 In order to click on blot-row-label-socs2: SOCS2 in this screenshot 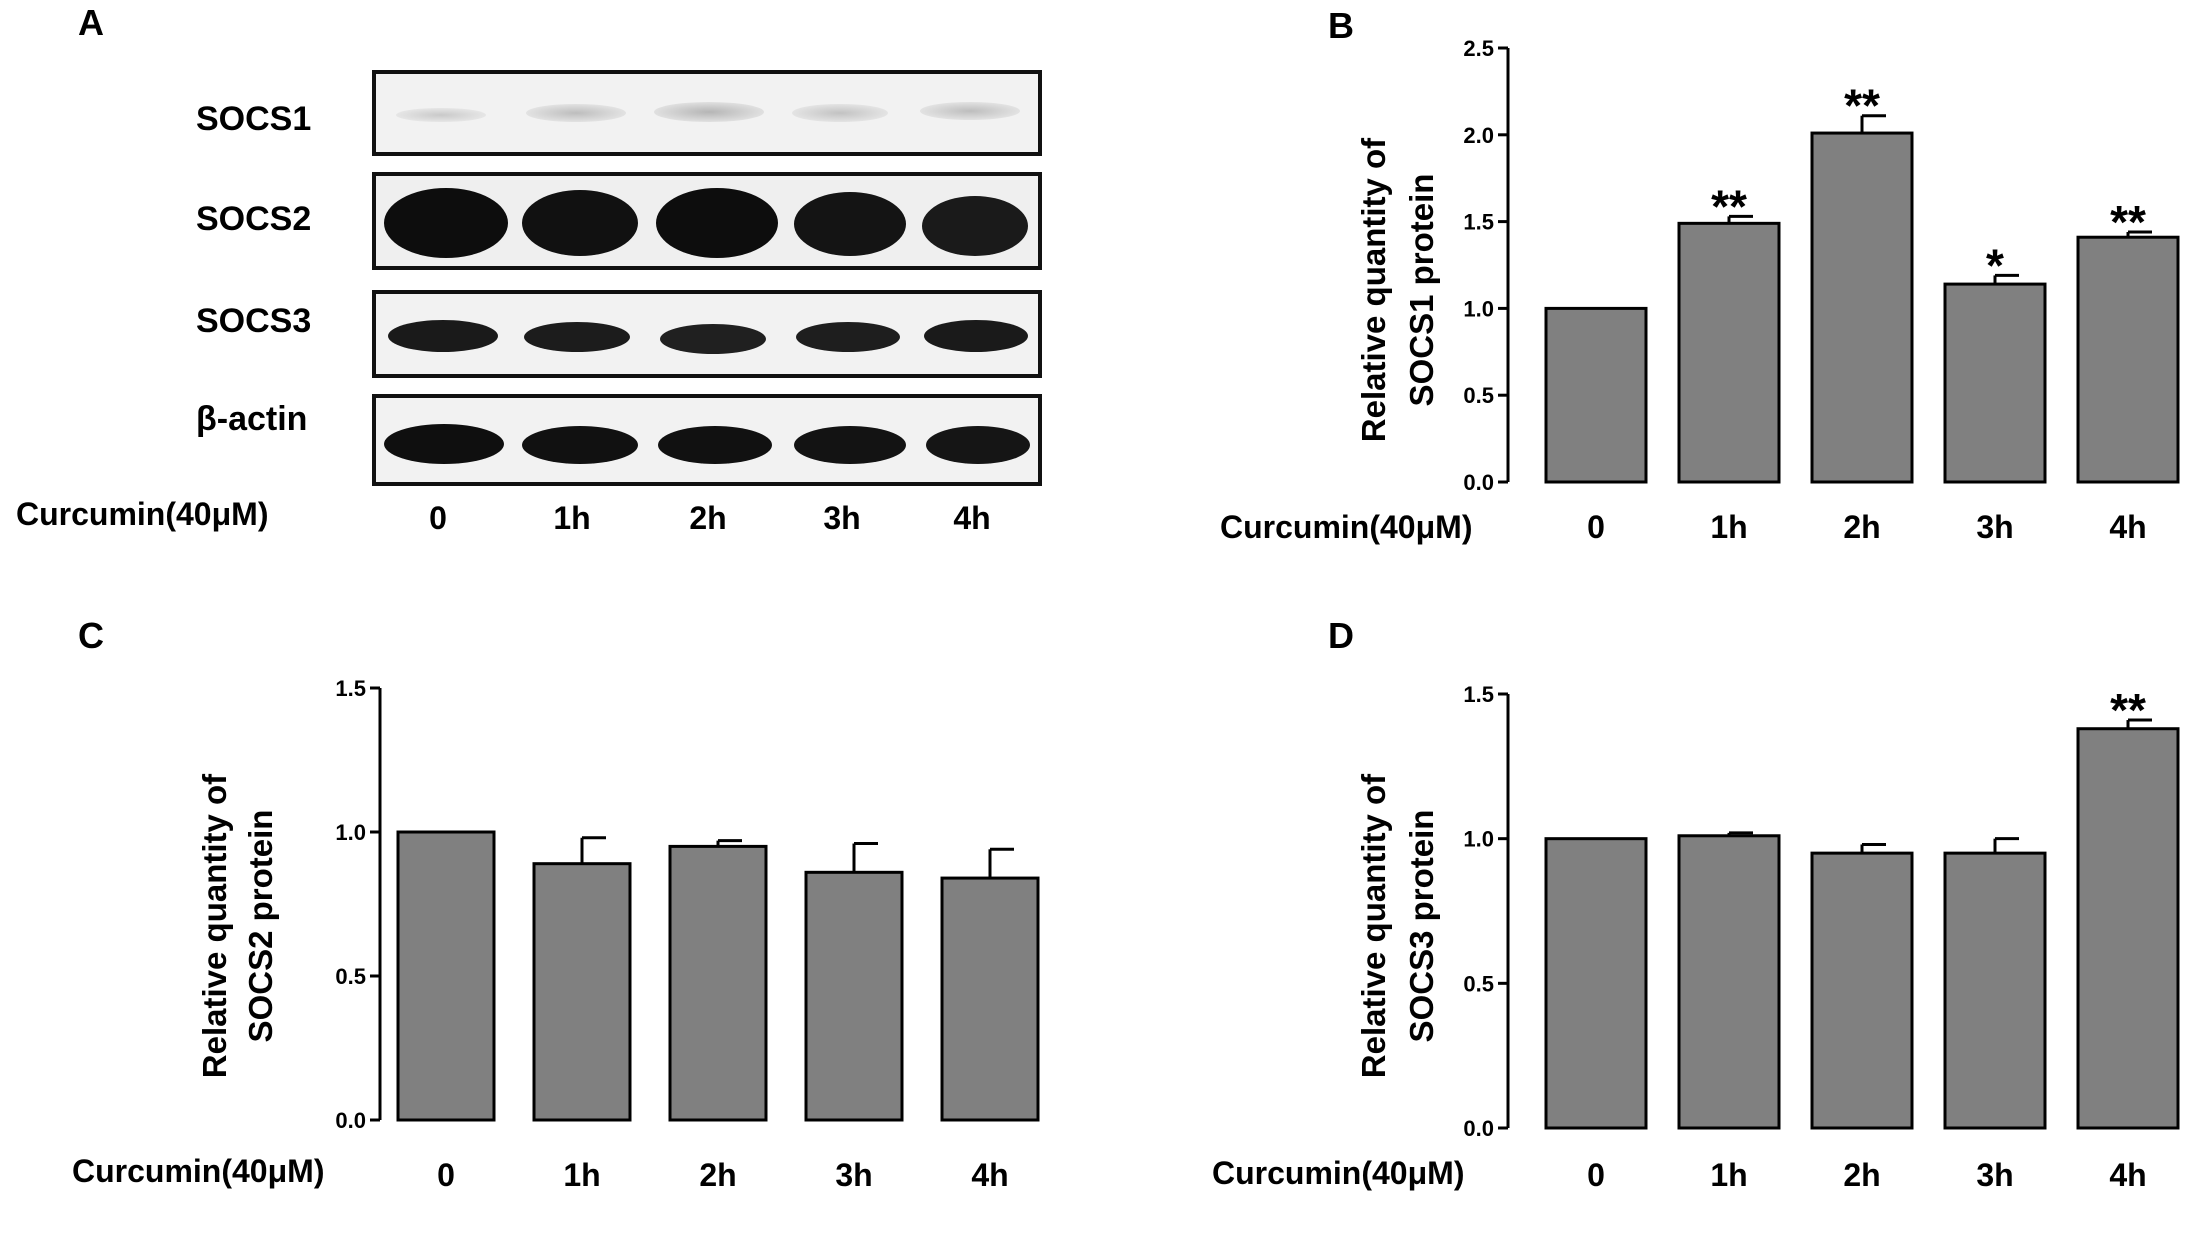, I will do `click(254, 219)`.